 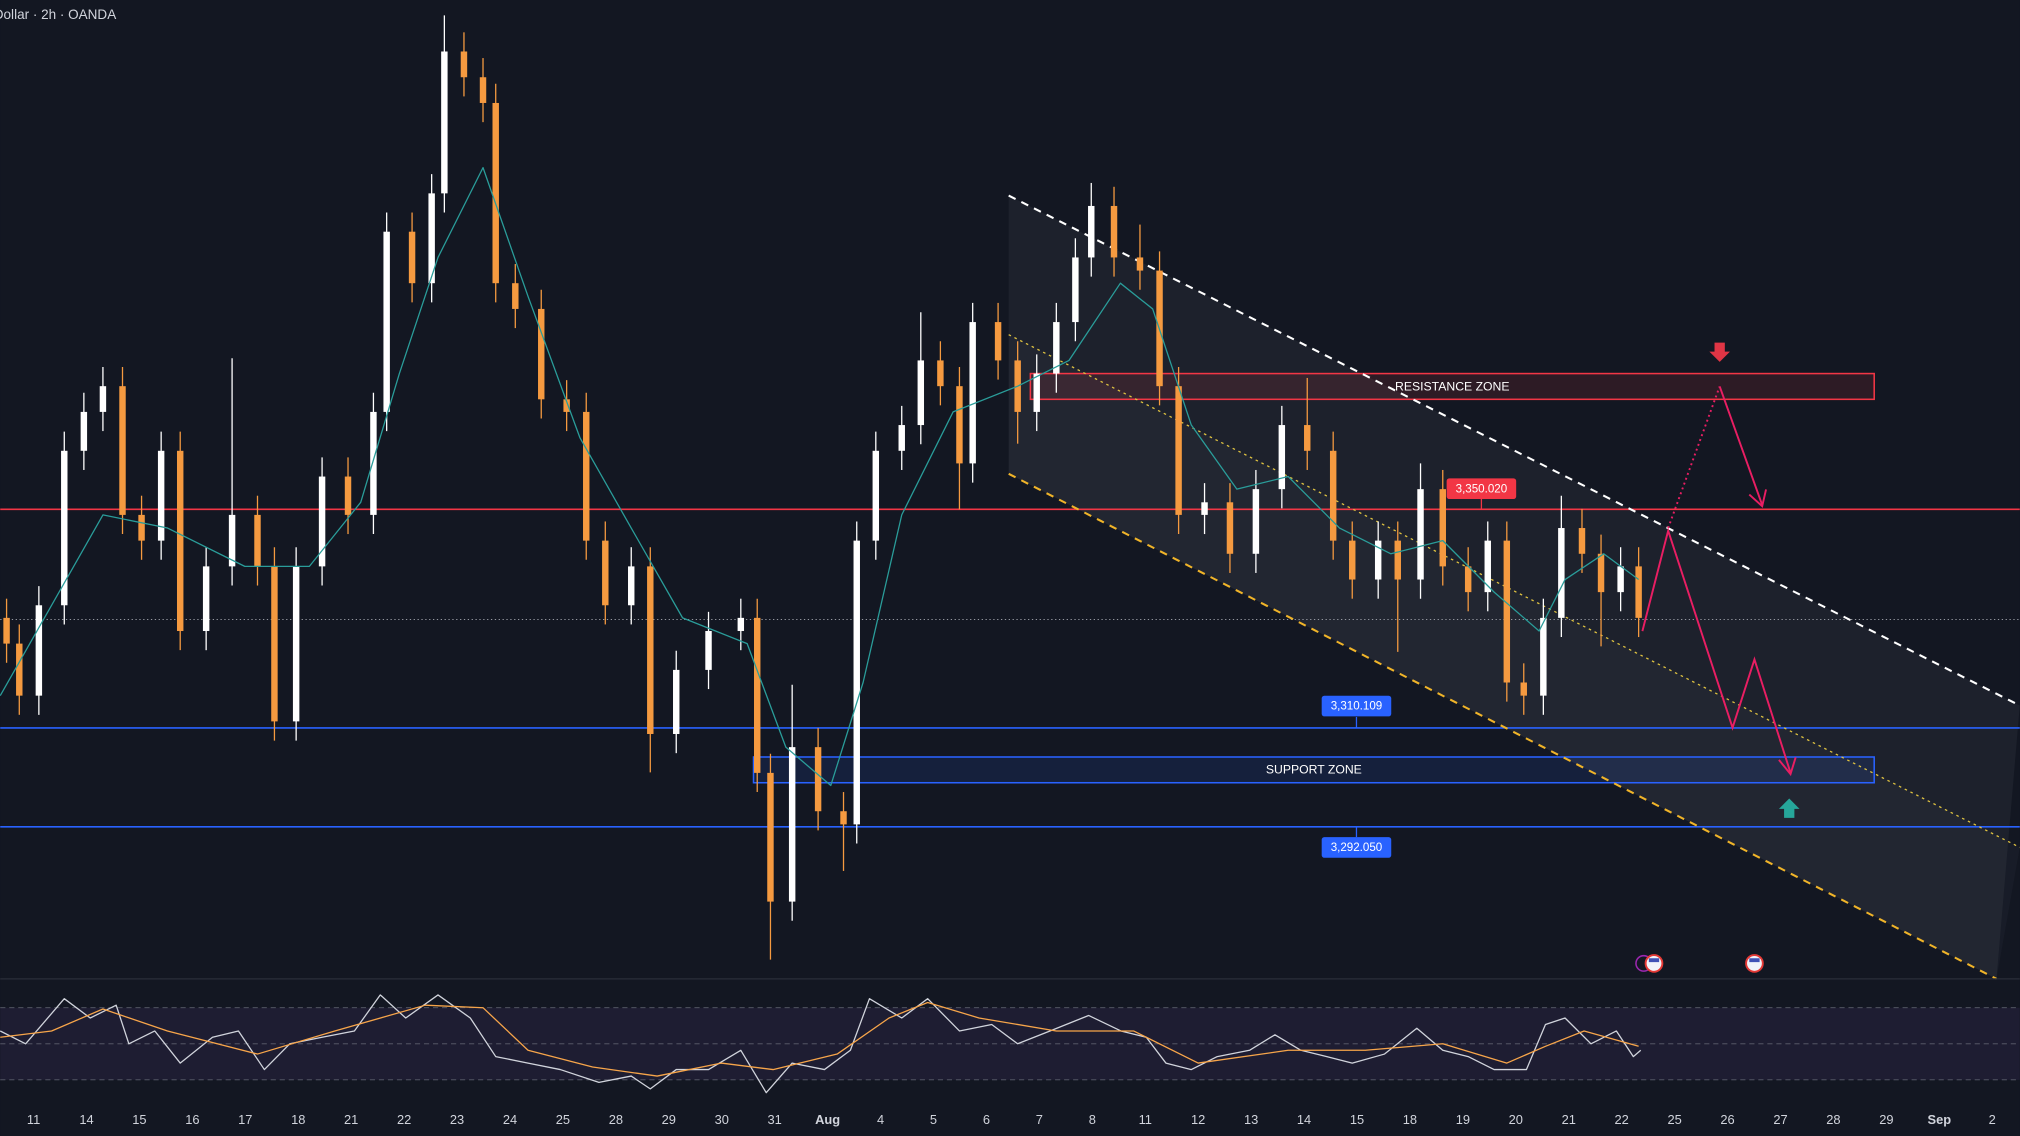 I want to click on projection-arrowhead, so click(x=1757, y=498).